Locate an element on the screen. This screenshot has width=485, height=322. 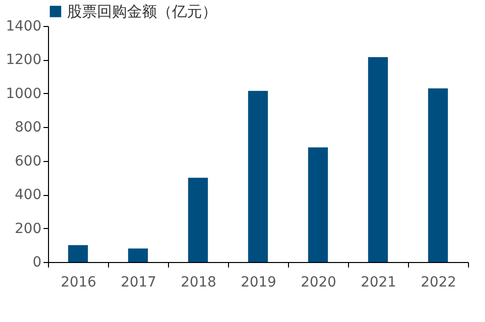
y-tick-label: 200 is located at coordinates (28, 228).